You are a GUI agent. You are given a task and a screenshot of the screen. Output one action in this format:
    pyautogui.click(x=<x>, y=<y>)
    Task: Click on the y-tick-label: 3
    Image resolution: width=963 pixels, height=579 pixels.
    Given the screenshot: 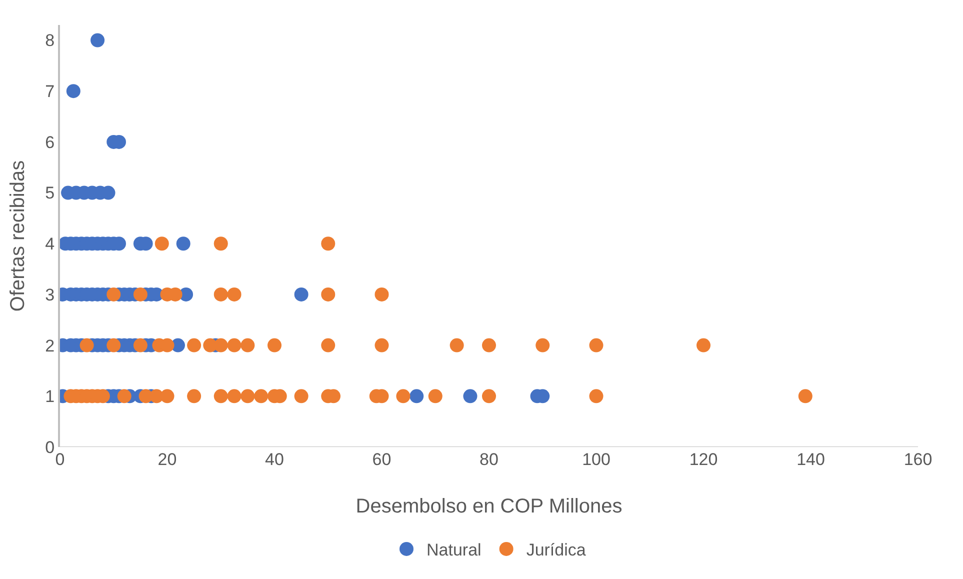 What is the action you would take?
    pyautogui.click(x=50, y=294)
    